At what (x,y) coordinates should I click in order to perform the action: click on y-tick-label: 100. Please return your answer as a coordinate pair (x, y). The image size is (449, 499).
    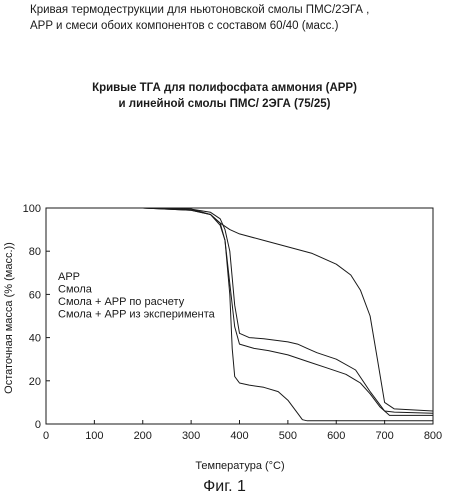
    Looking at the image, I should click on (32, 209).